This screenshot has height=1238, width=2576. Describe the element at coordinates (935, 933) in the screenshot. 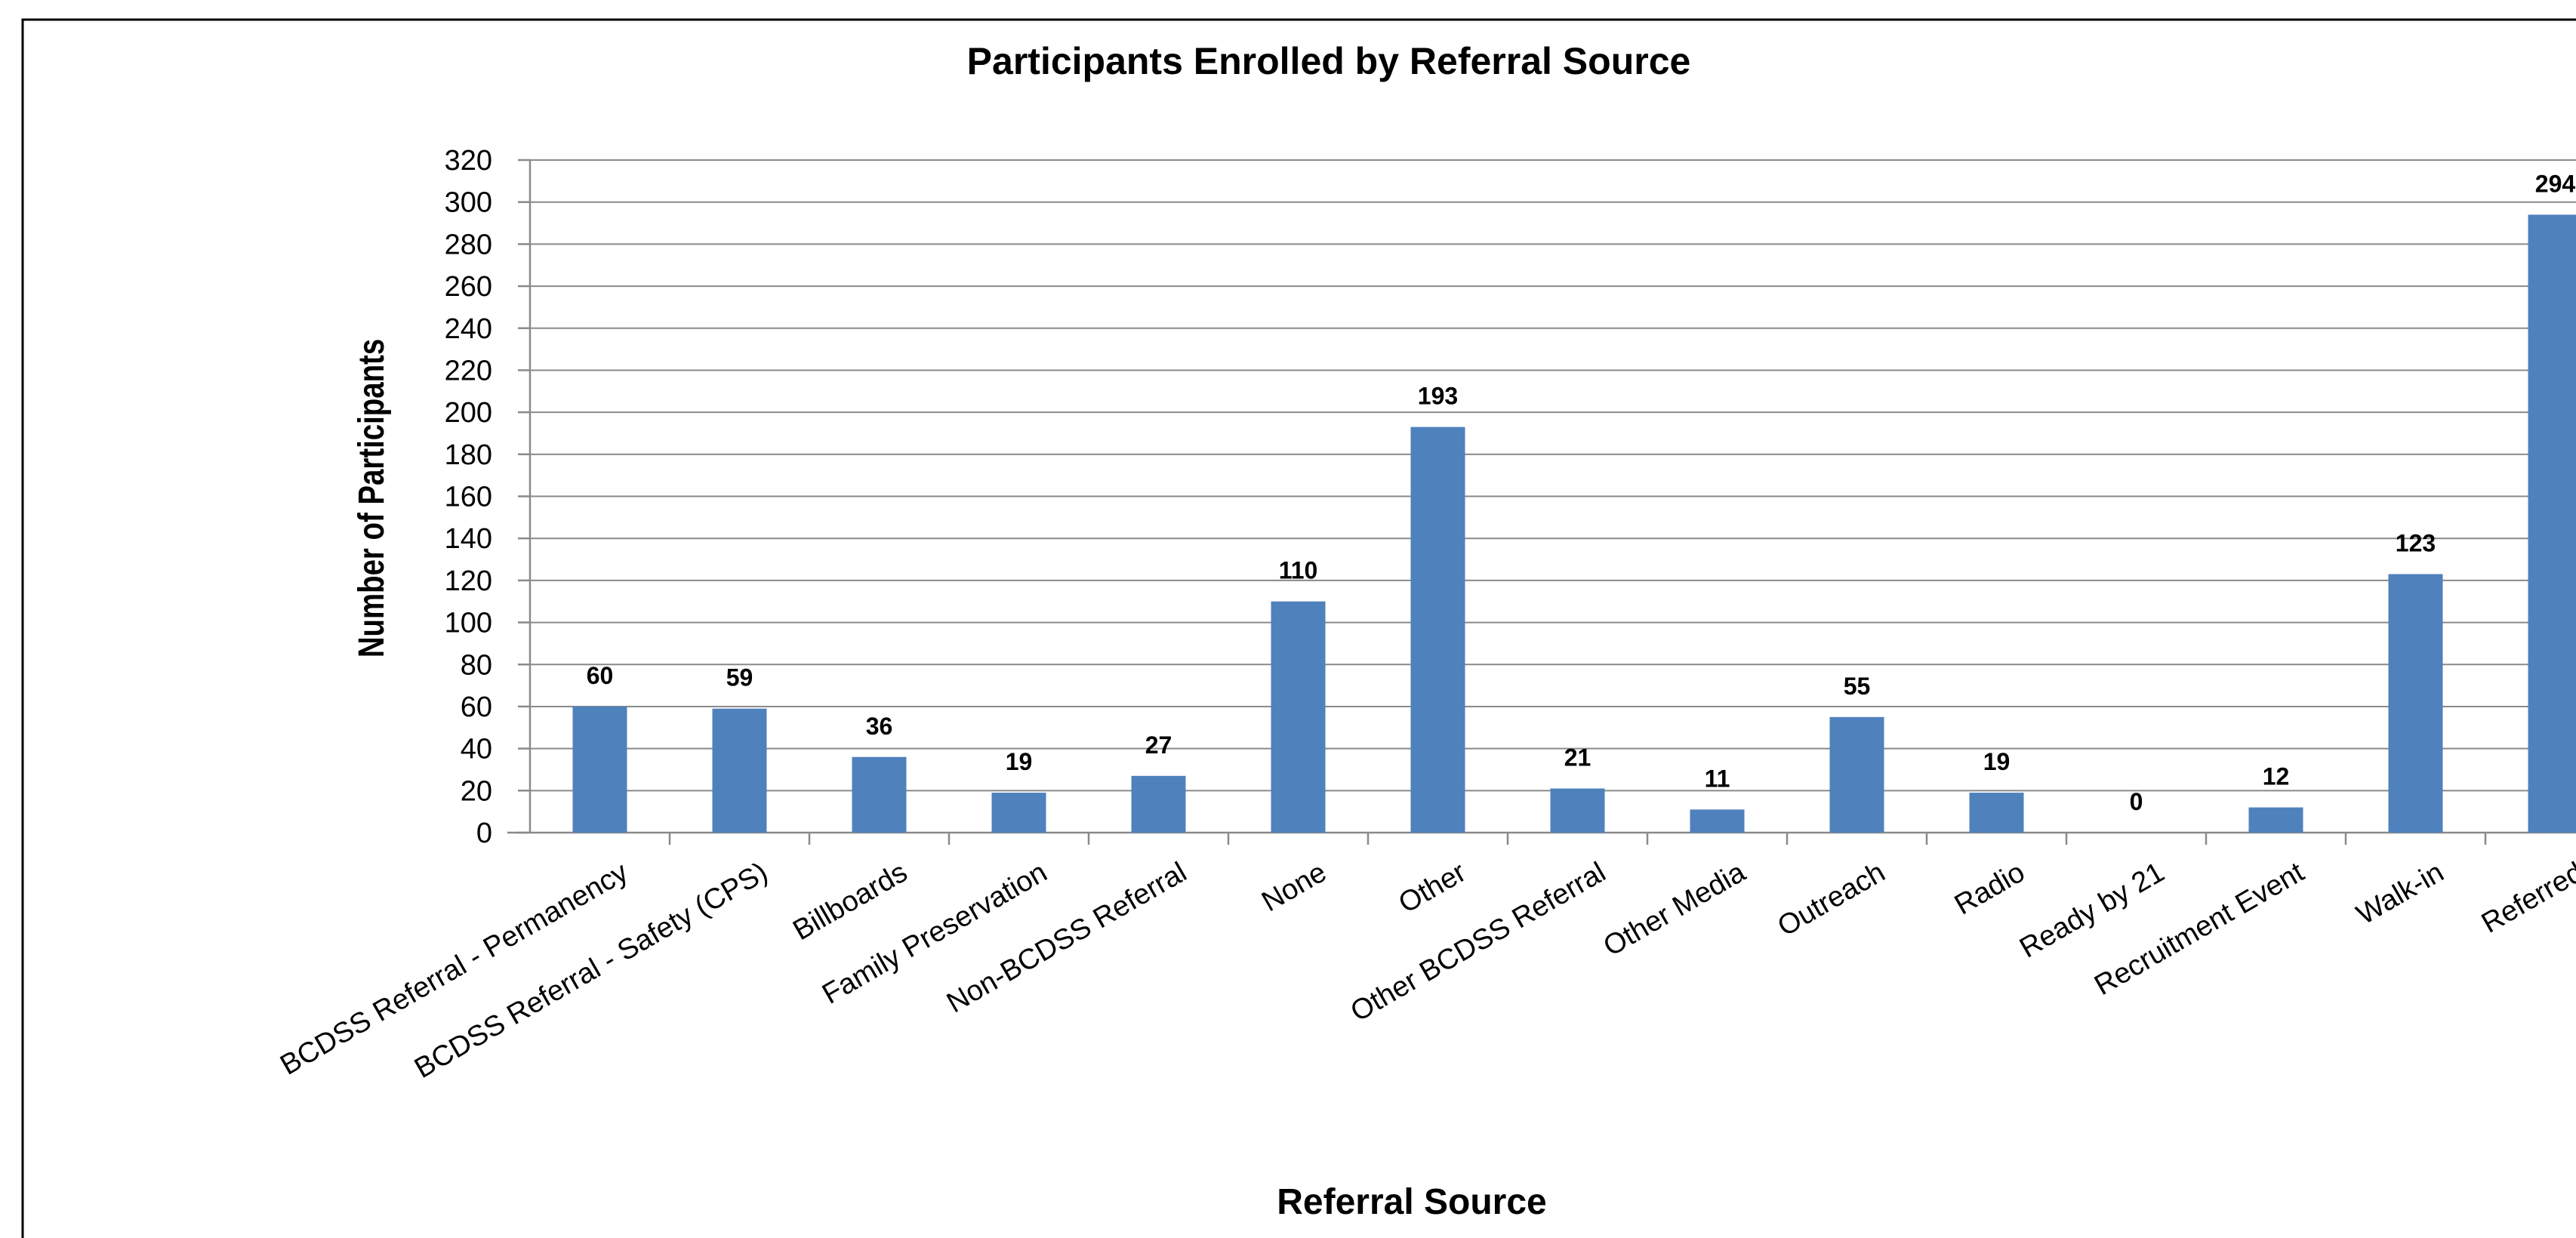

I see `category-label: Family Preservation` at that location.